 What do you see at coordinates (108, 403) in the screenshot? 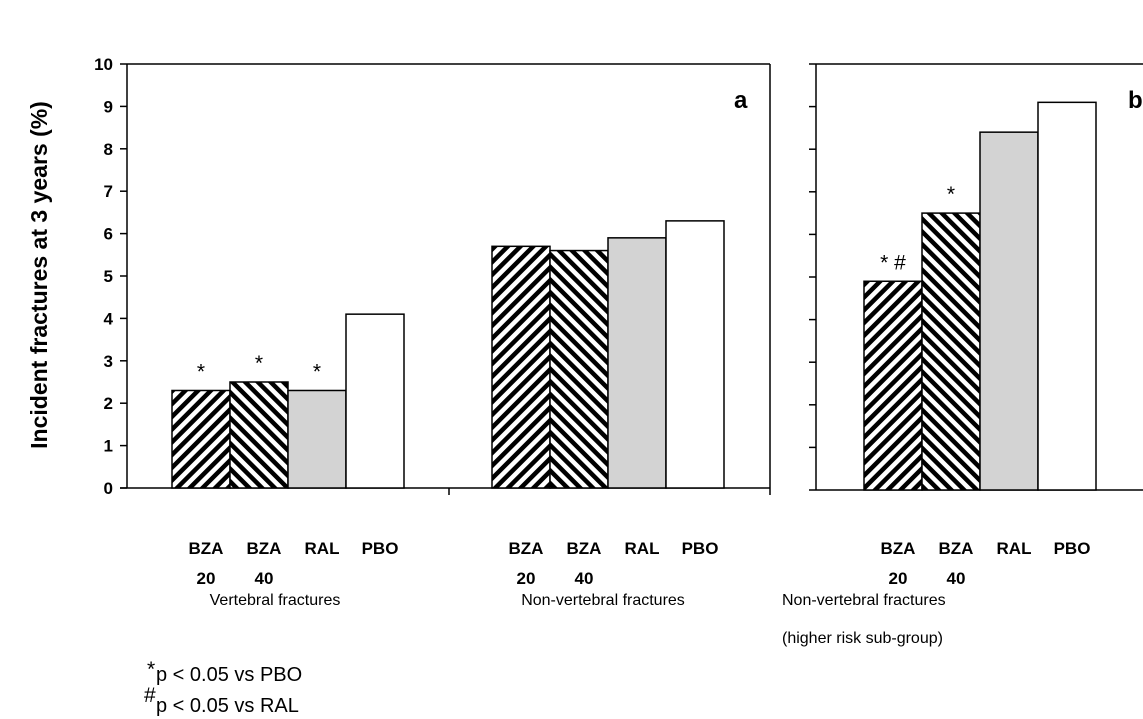
I see `y-tick-label: 2` at bounding box center [108, 403].